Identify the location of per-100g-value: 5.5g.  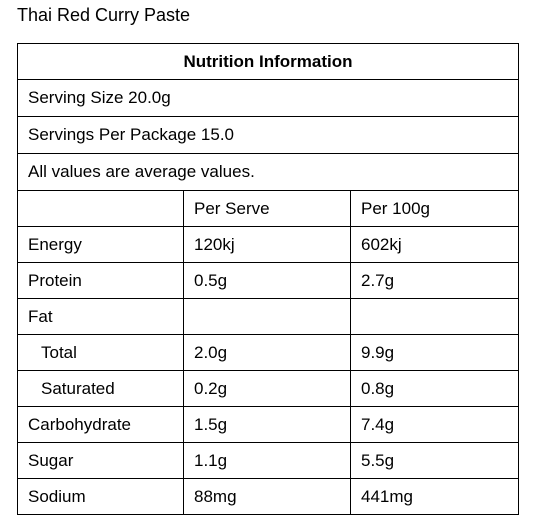
(434, 460).